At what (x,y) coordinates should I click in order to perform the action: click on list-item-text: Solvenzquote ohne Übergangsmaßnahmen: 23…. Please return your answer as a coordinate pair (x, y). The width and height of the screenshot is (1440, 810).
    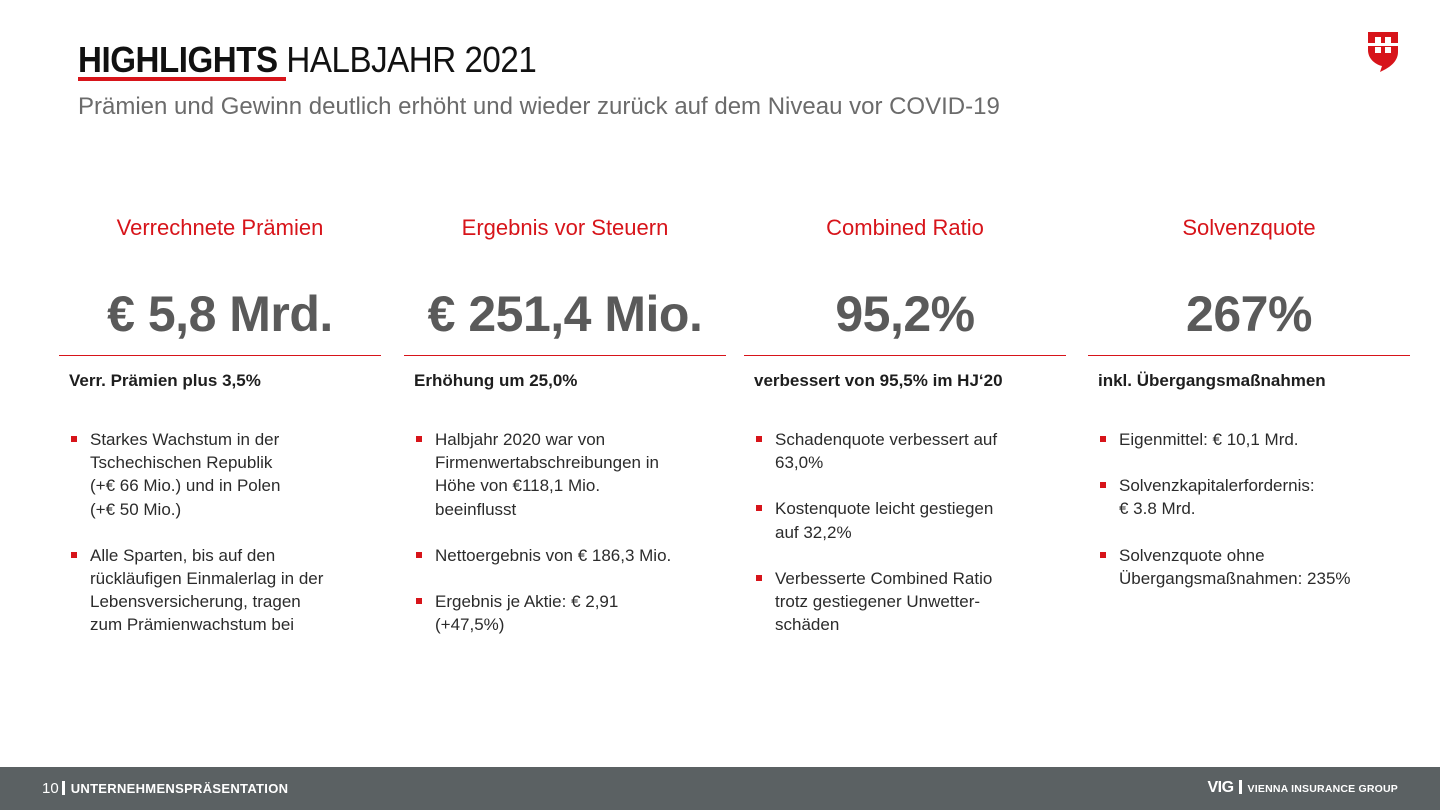
    Looking at the image, I should click on (1235, 566).